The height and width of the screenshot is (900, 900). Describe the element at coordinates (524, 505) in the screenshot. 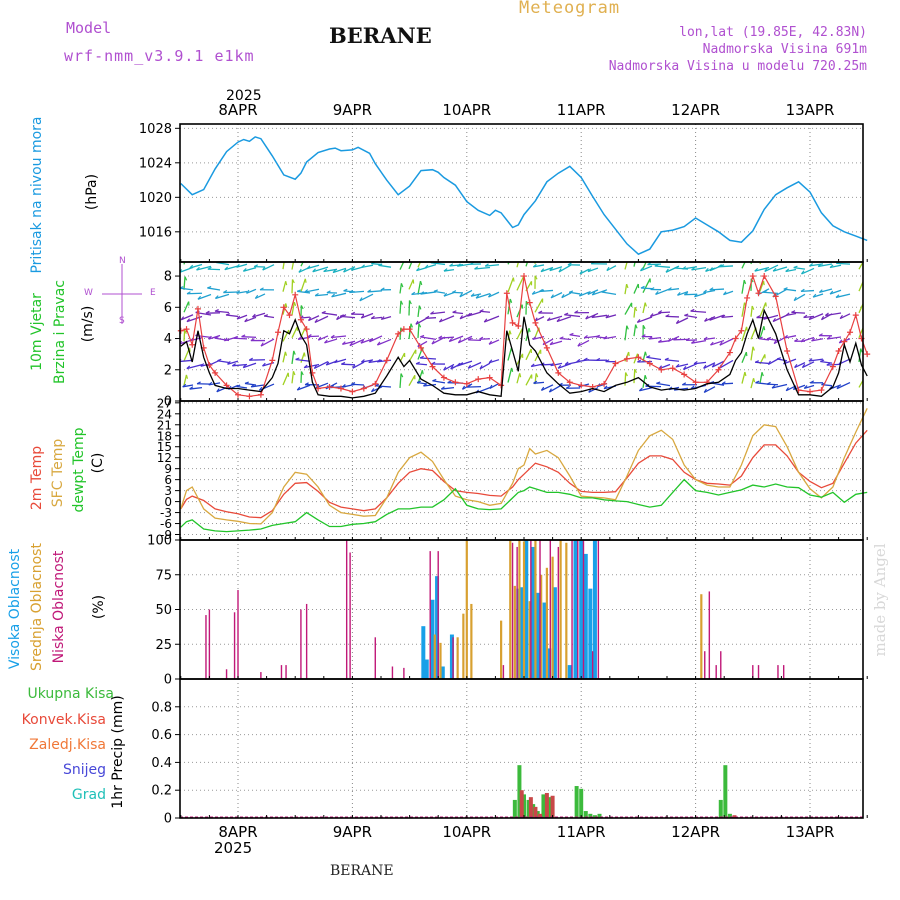

I see `dewpoint-line` at that location.